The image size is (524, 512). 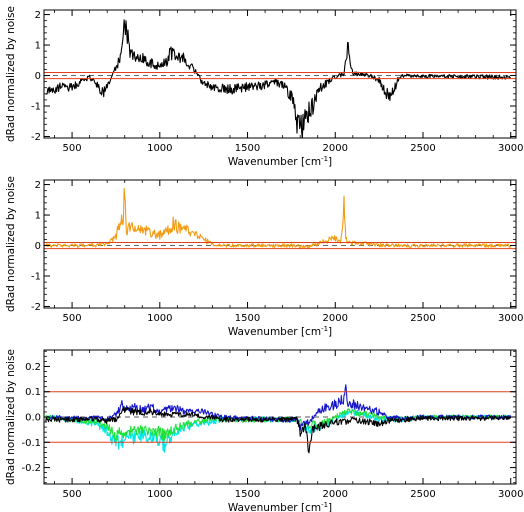 I want to click on y-tick-label: 0.0, so click(x=33, y=418).